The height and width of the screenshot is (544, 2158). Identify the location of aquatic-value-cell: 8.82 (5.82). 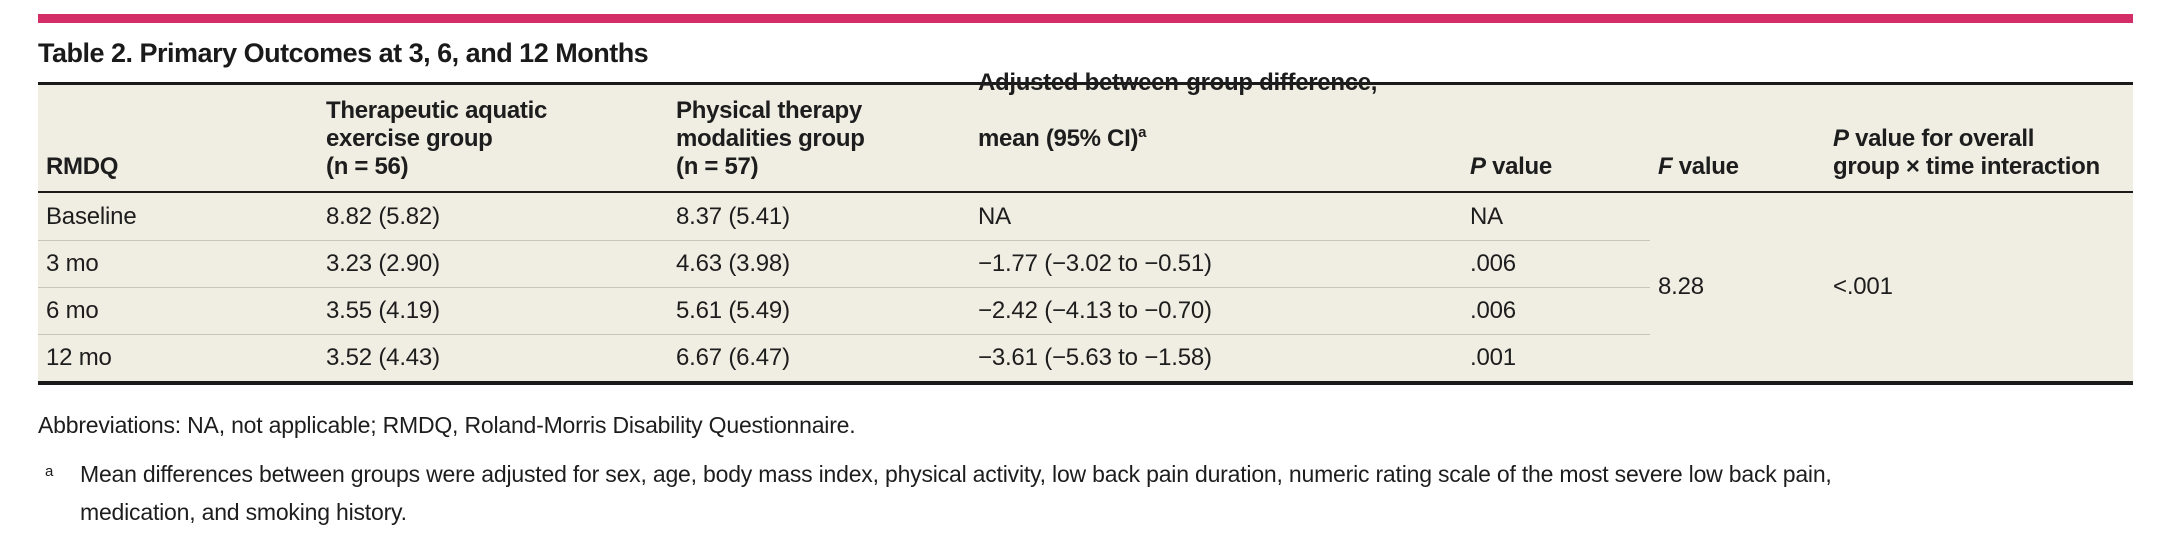
(383, 216).